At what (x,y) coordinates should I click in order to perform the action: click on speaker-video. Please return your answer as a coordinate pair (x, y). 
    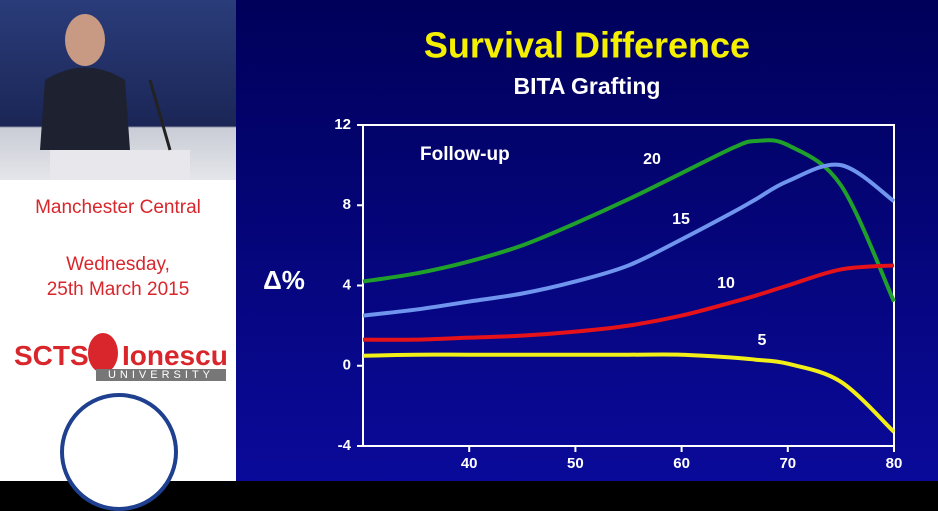
    Looking at the image, I should click on (118, 90).